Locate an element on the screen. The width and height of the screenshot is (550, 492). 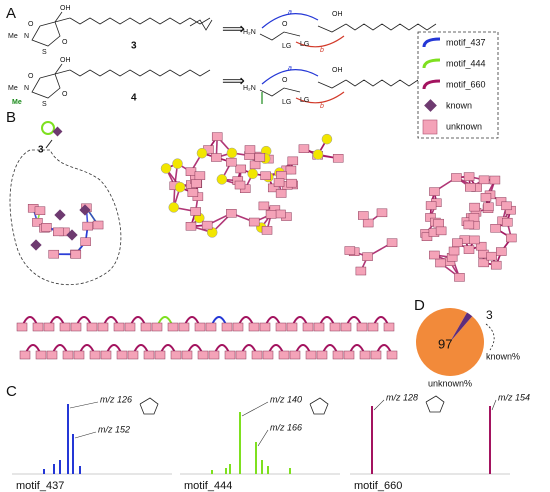
alkyl-chain is located at coordinates (140, 73).